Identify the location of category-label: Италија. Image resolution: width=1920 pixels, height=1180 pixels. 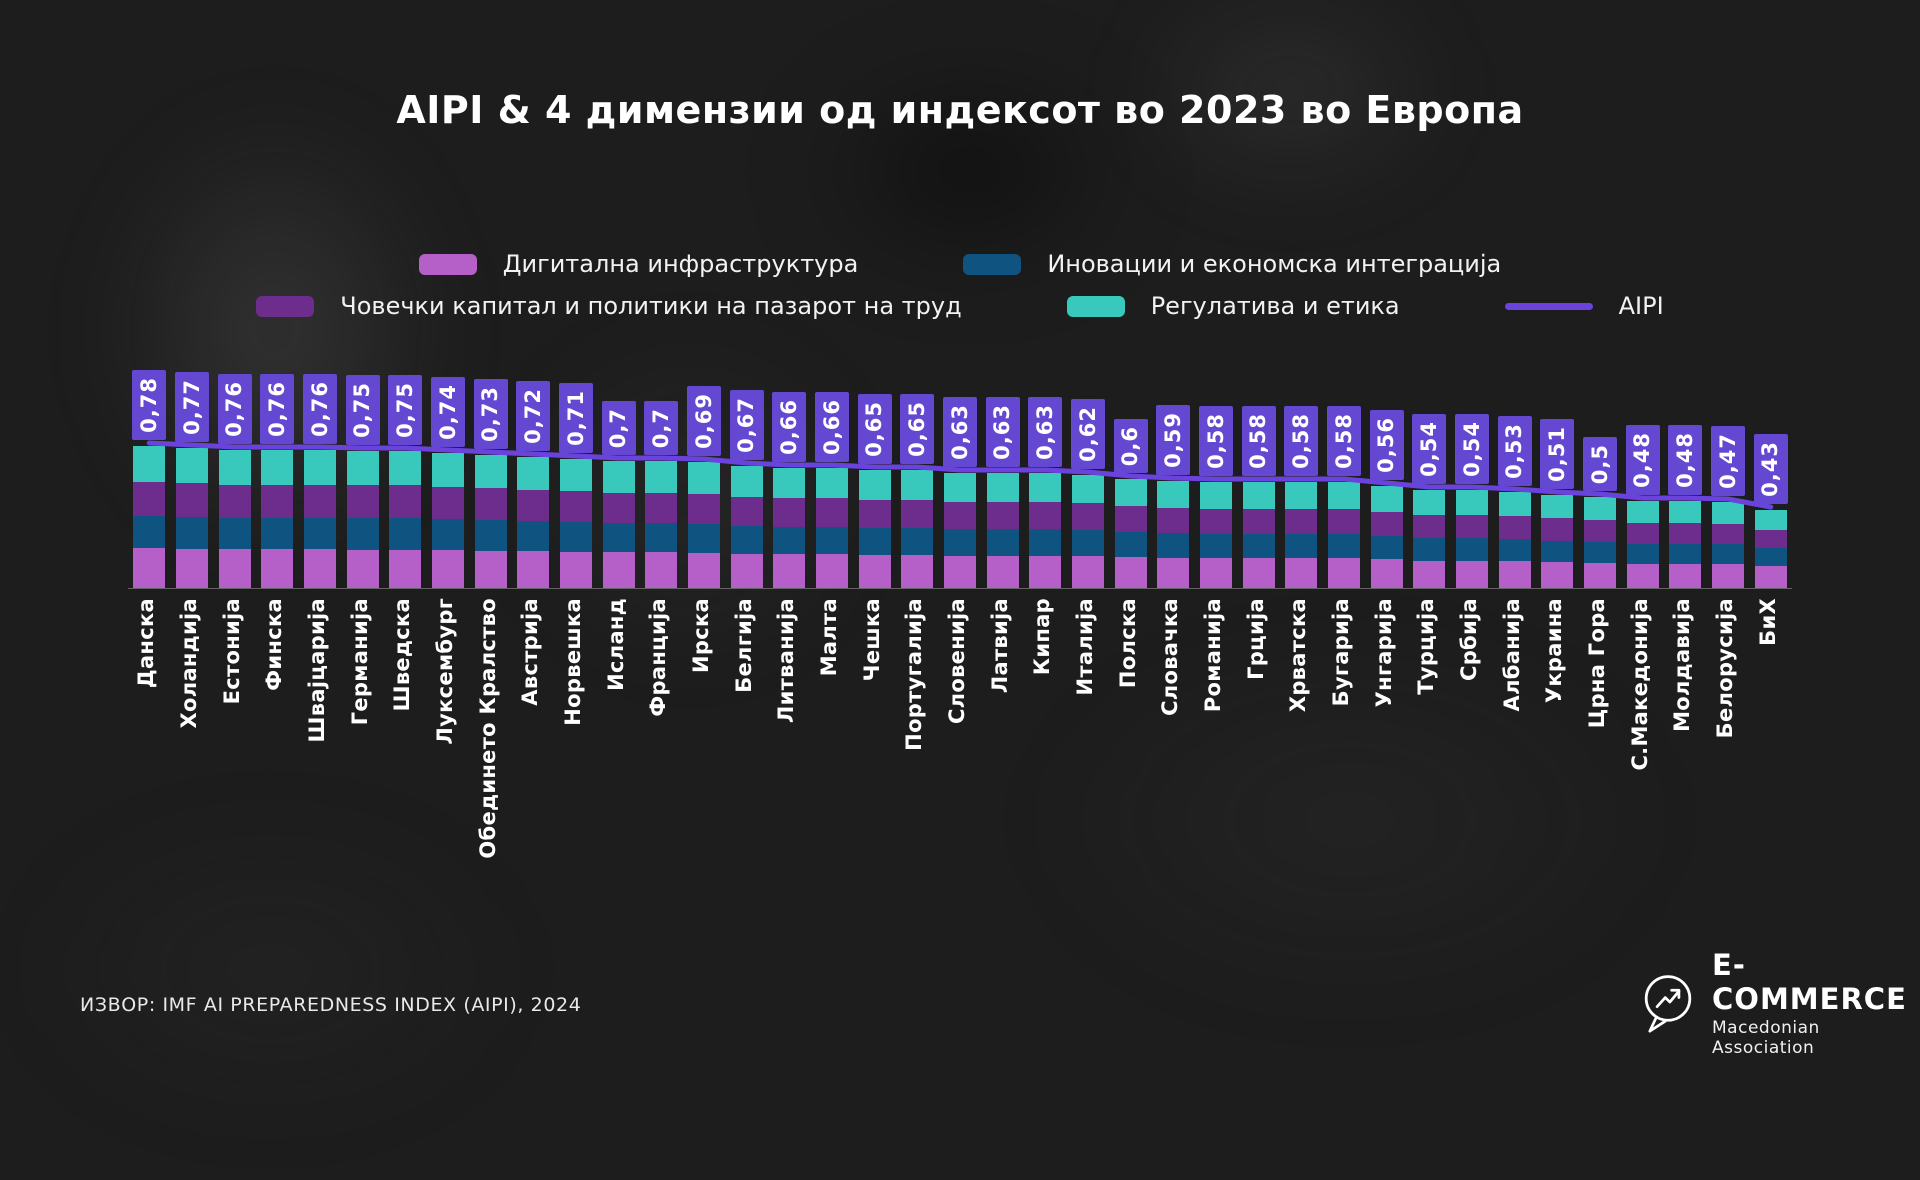
(1085, 647).